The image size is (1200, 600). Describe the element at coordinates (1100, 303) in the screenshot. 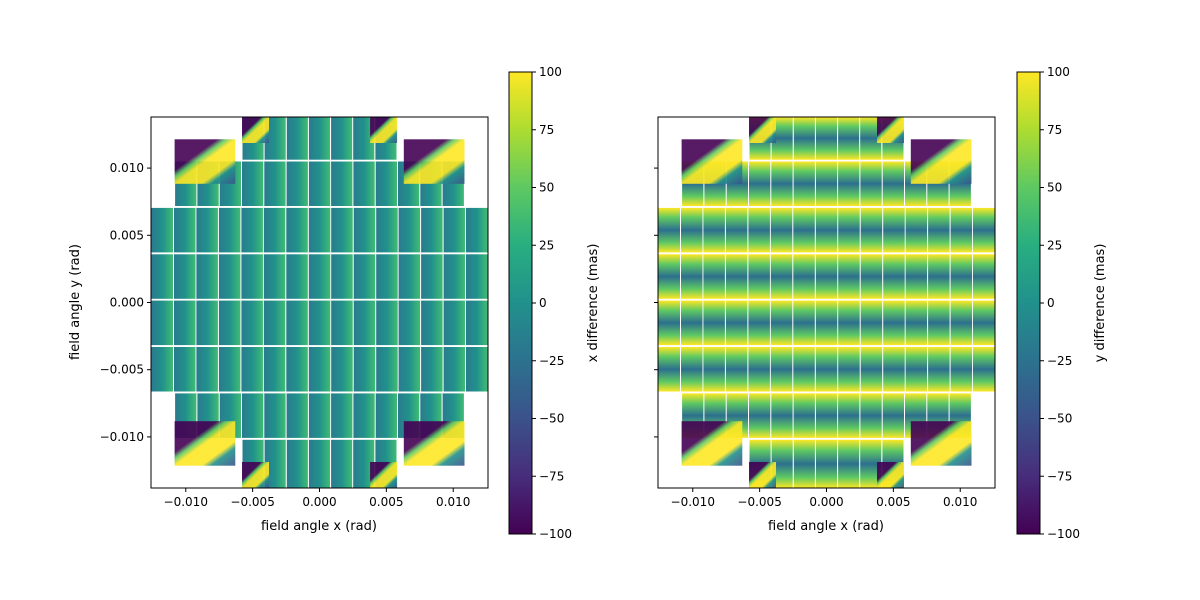

I see `right-colorbar-label: y difference (mas)` at that location.